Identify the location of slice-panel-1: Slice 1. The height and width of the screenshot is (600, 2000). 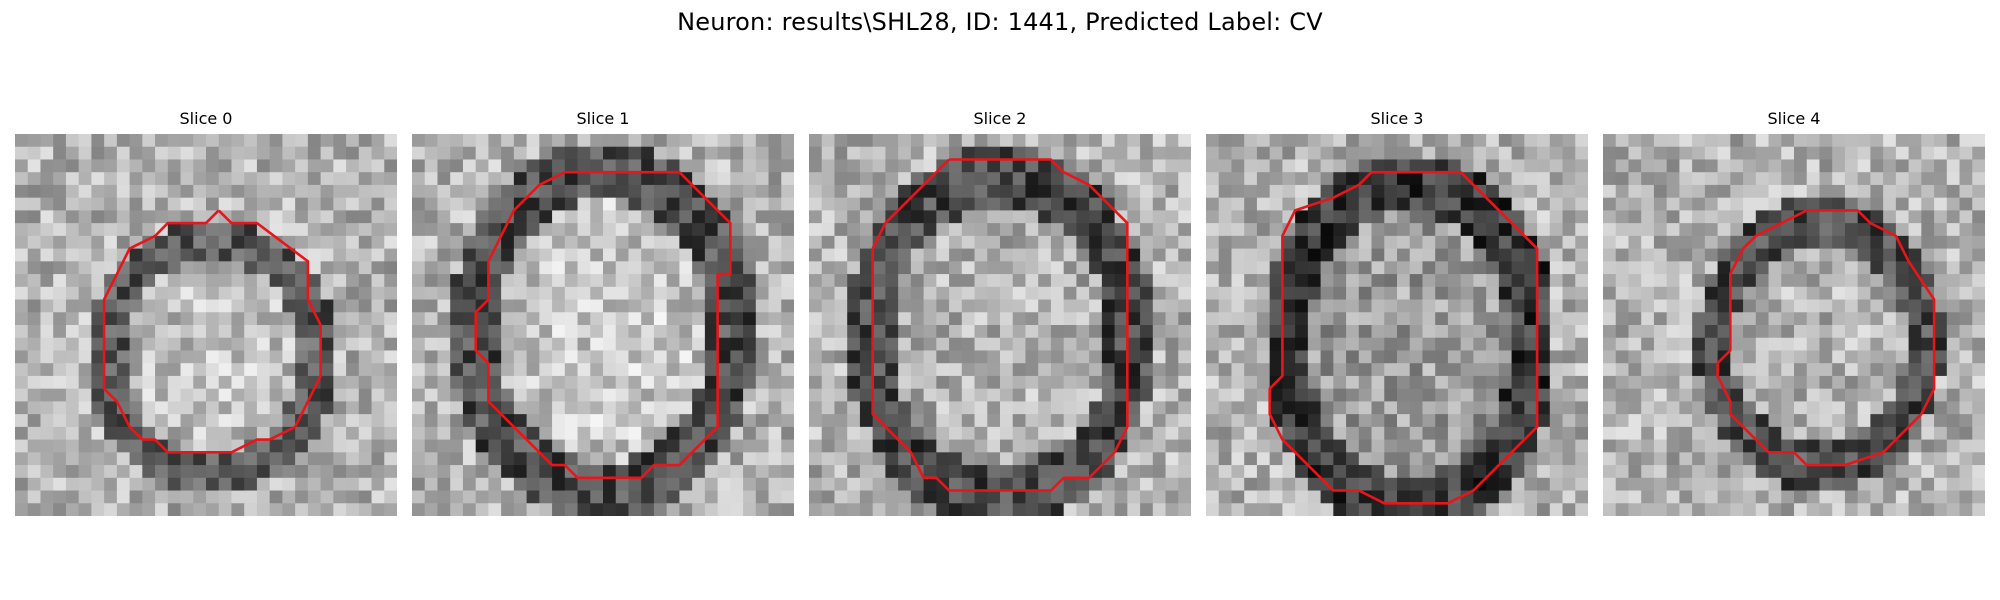
(603, 119).